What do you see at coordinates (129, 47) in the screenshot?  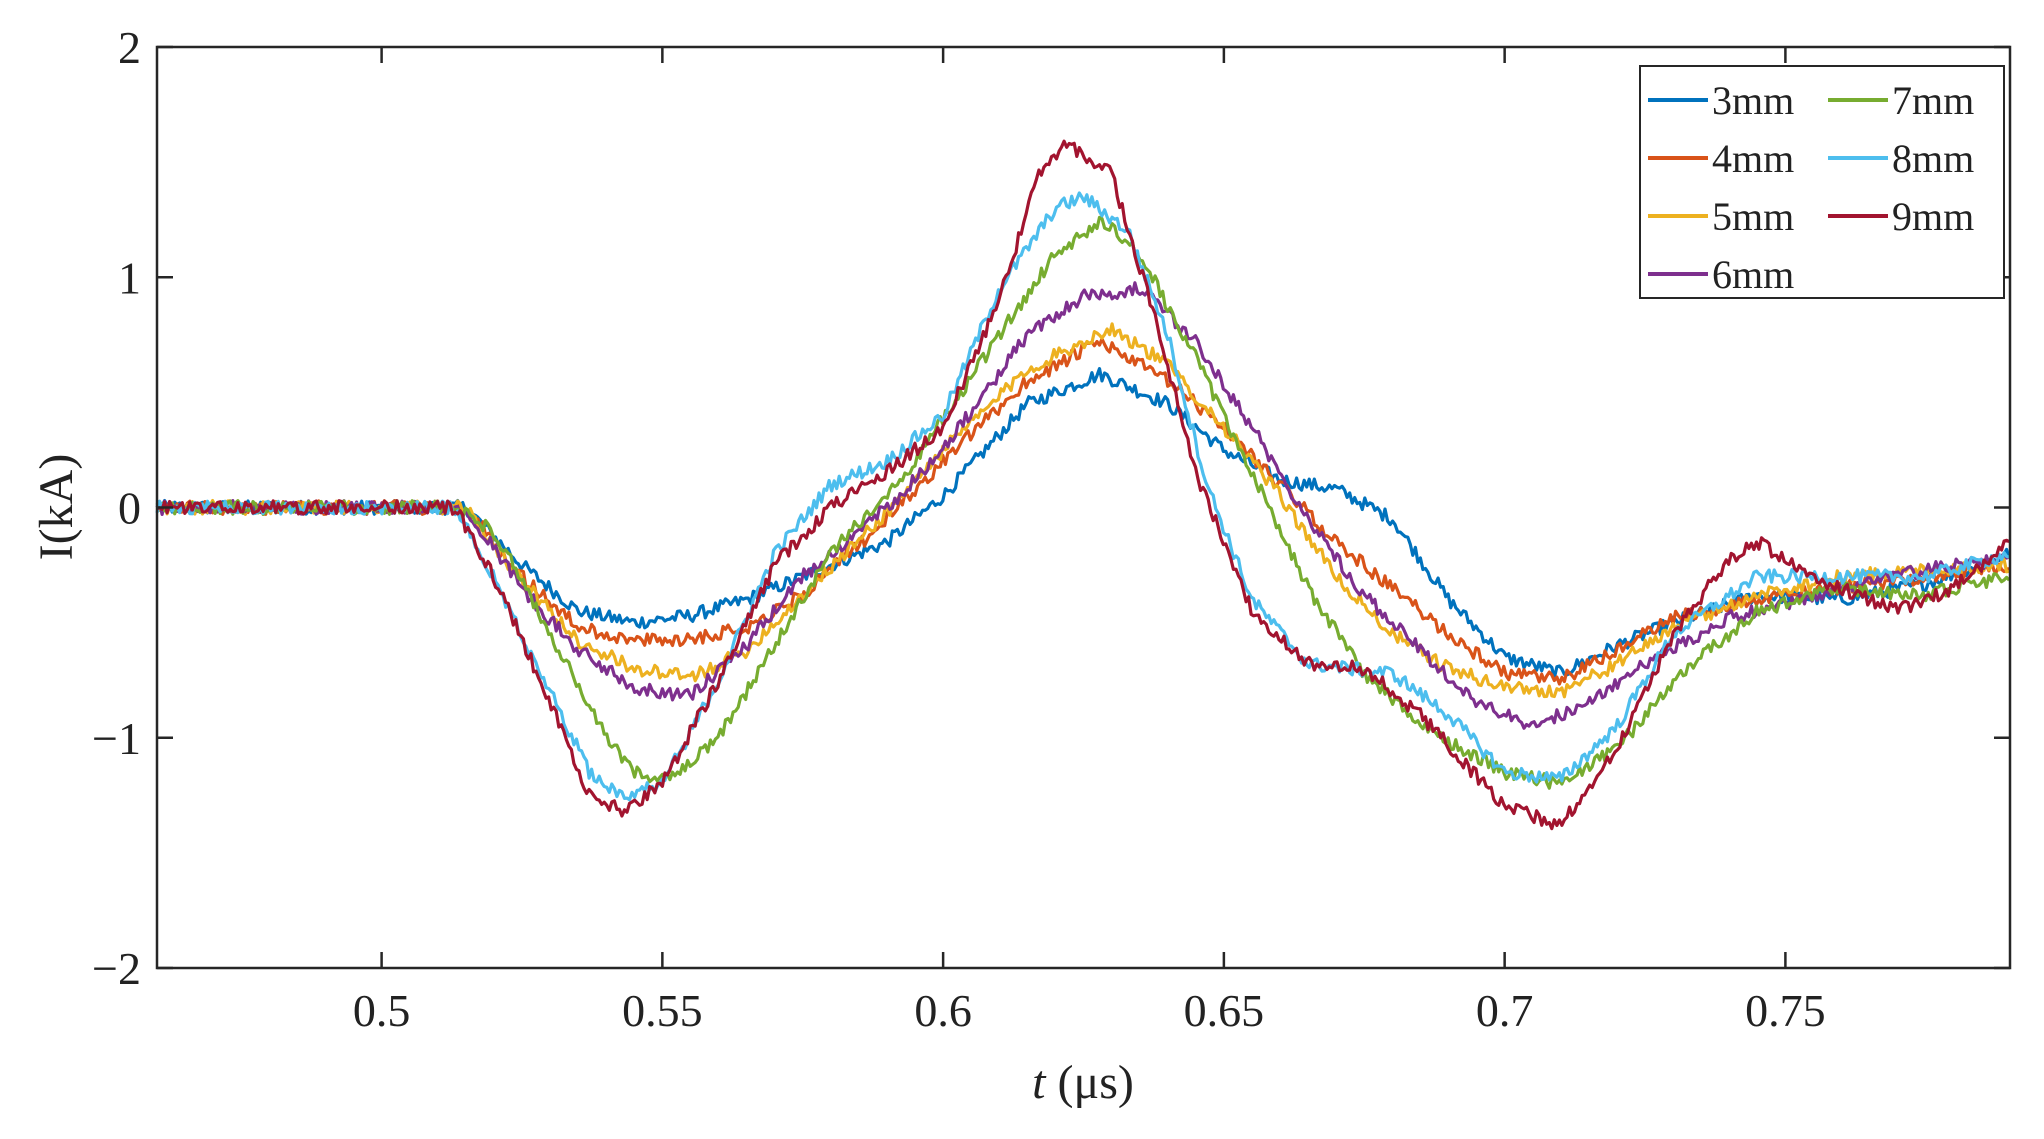 I see `y-tick-label: 2` at bounding box center [129, 47].